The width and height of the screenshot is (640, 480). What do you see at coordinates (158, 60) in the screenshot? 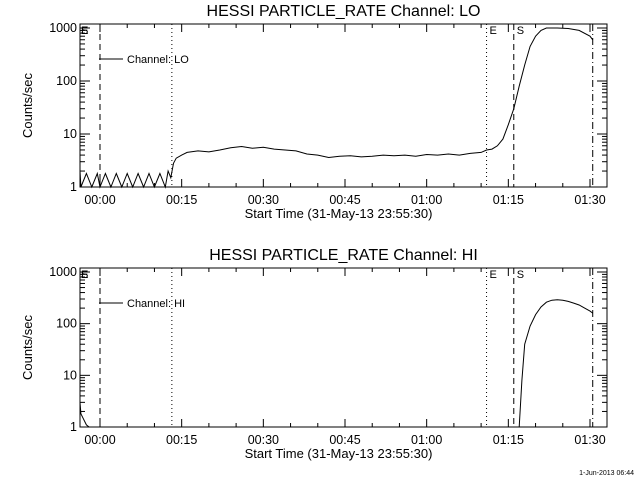
I see `legend-label: Channel: LO` at bounding box center [158, 60].